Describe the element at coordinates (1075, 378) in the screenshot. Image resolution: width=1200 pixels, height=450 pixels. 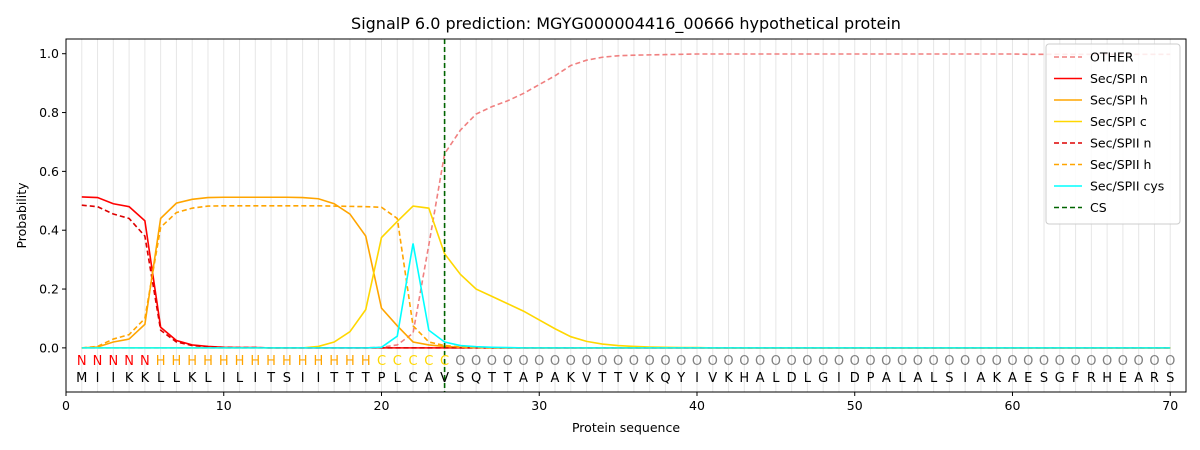
I see `residue-label: F` at that location.